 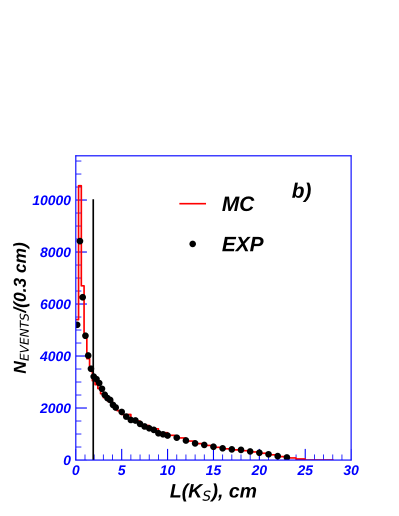 I want to click on y-tick-label: 0, so click(x=67, y=460).